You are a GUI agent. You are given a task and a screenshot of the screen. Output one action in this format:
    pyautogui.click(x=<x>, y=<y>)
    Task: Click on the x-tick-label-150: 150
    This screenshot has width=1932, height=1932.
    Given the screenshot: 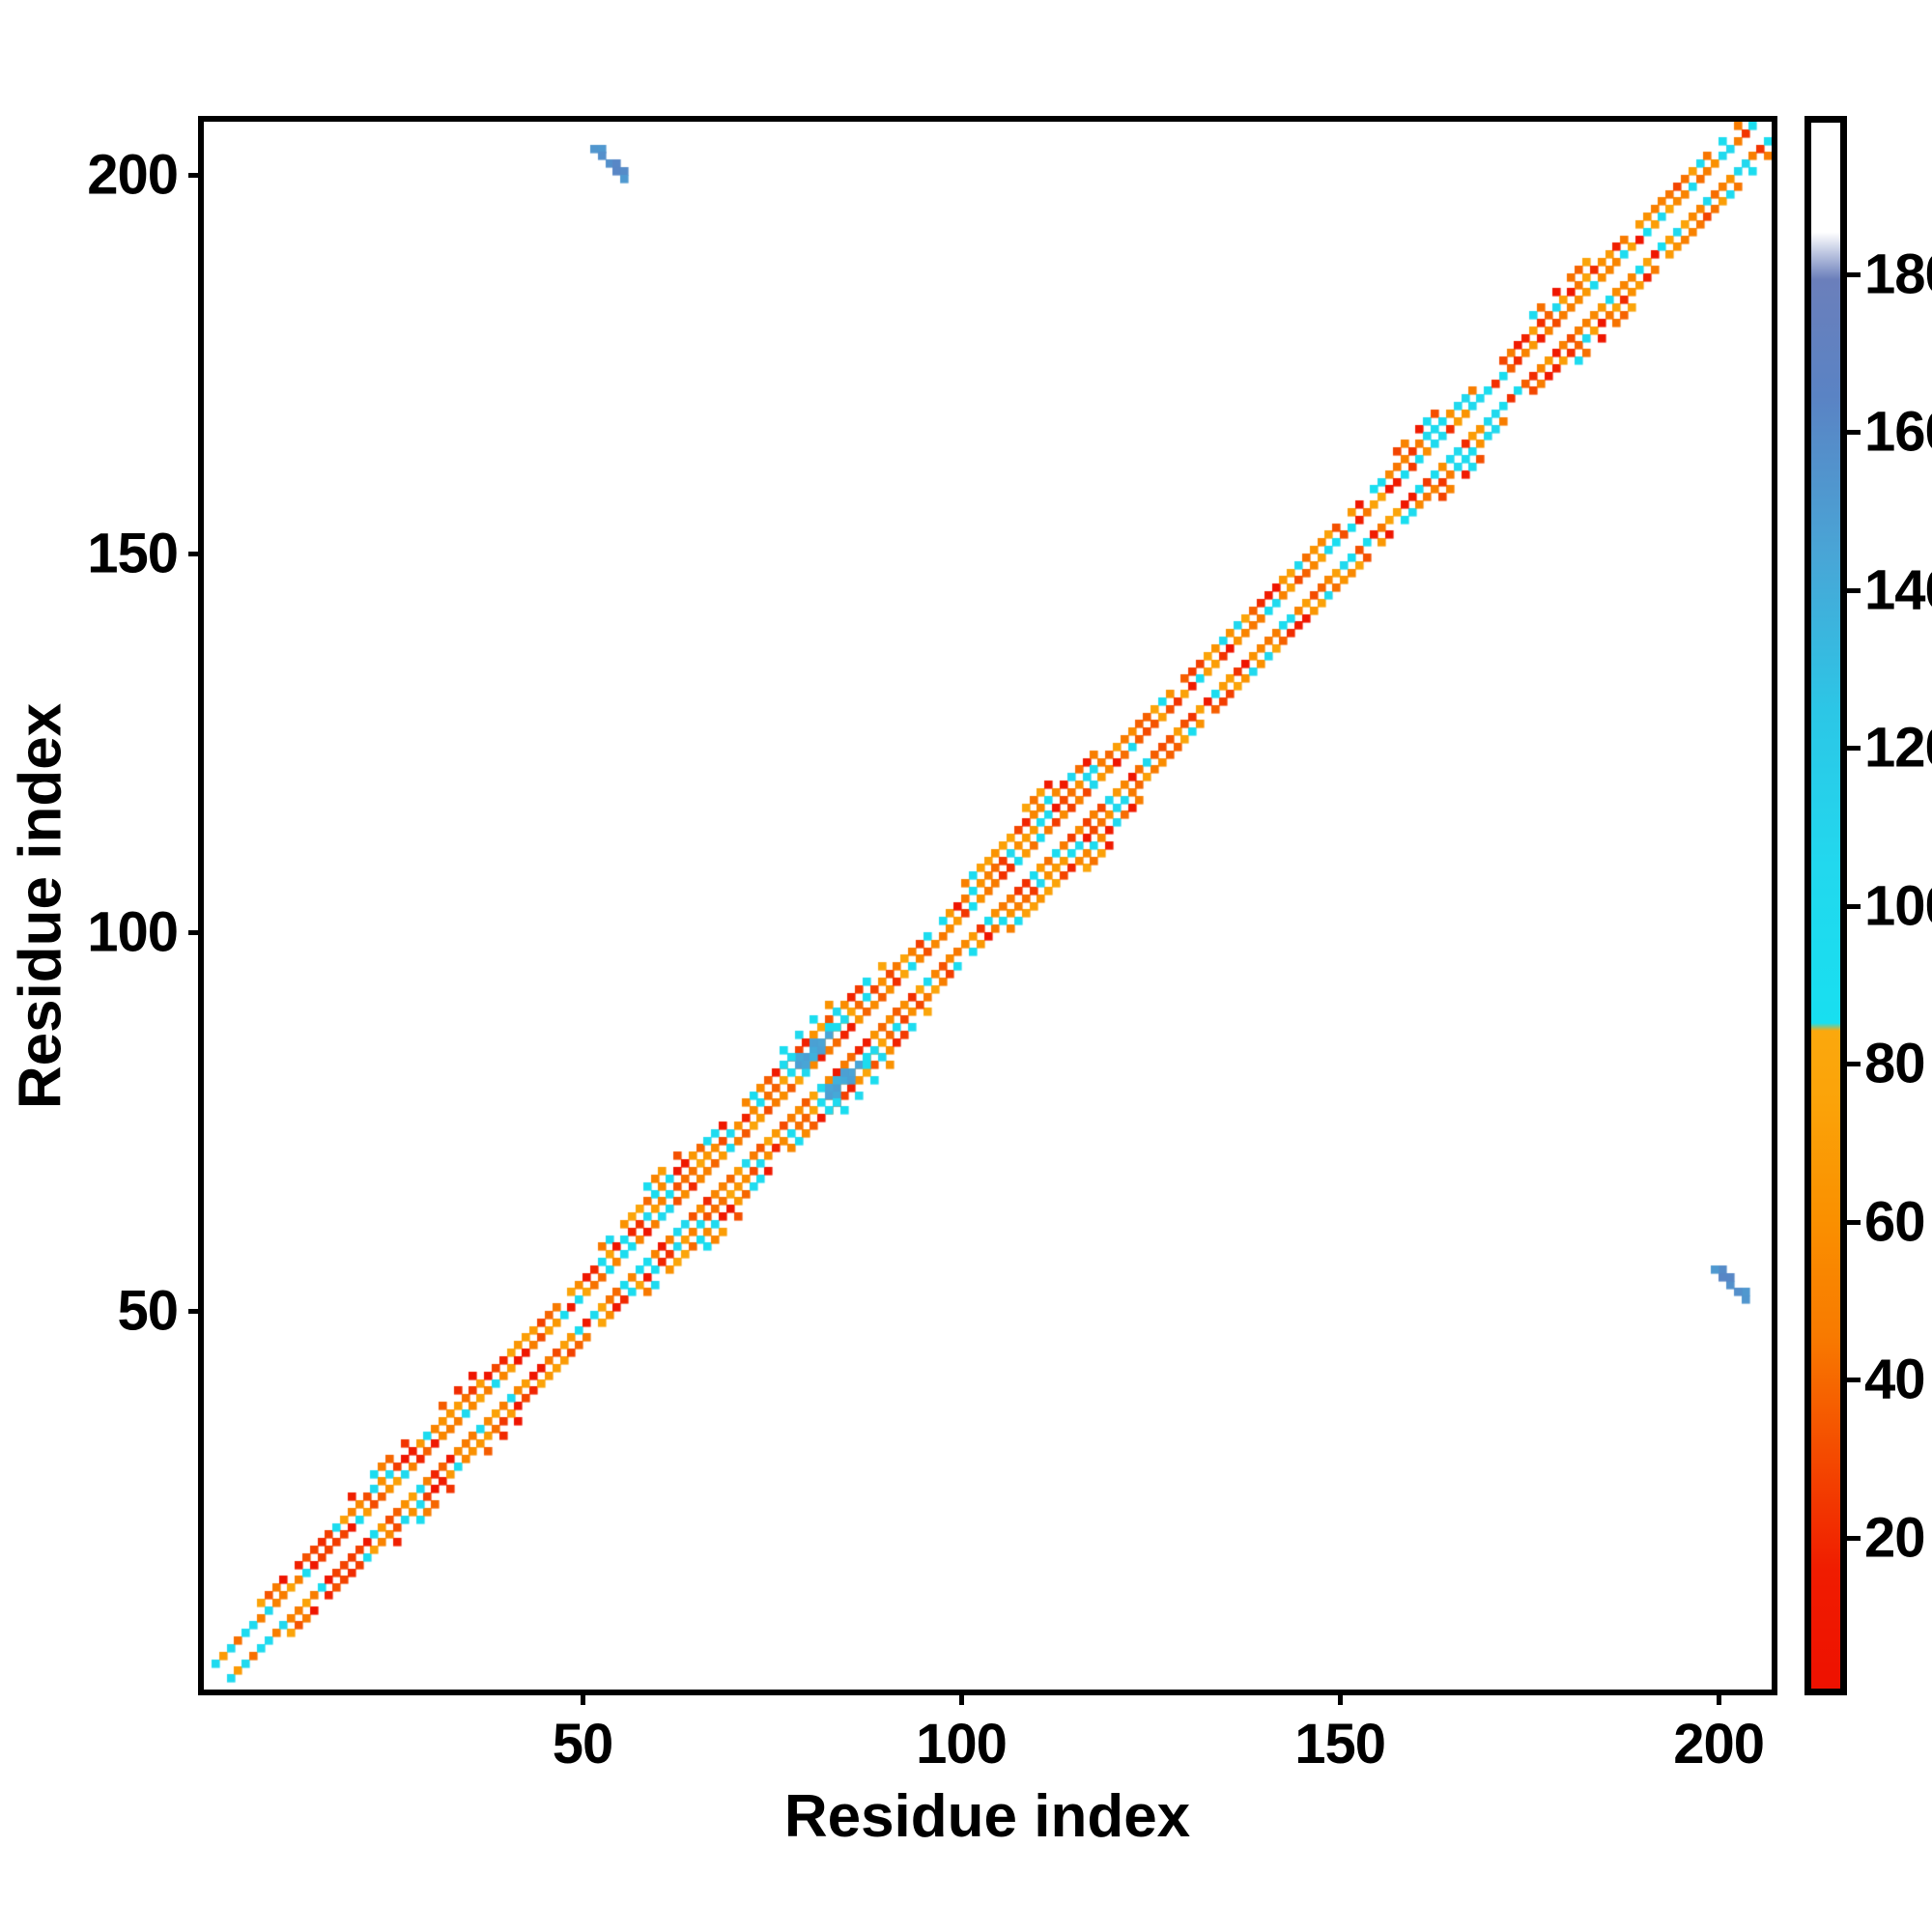 What is the action you would take?
    pyautogui.click(x=1340, y=1744)
    